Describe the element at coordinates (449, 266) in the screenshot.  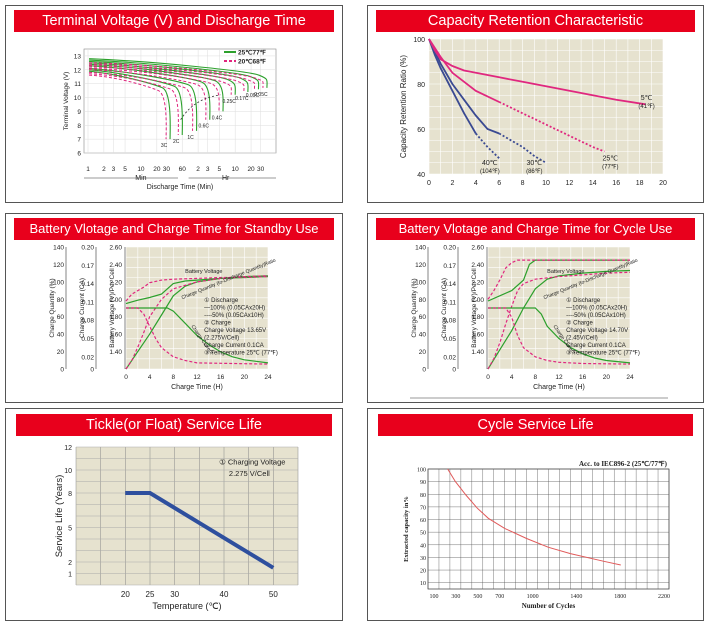
I see `y-tick-label: 0.17` at that location.